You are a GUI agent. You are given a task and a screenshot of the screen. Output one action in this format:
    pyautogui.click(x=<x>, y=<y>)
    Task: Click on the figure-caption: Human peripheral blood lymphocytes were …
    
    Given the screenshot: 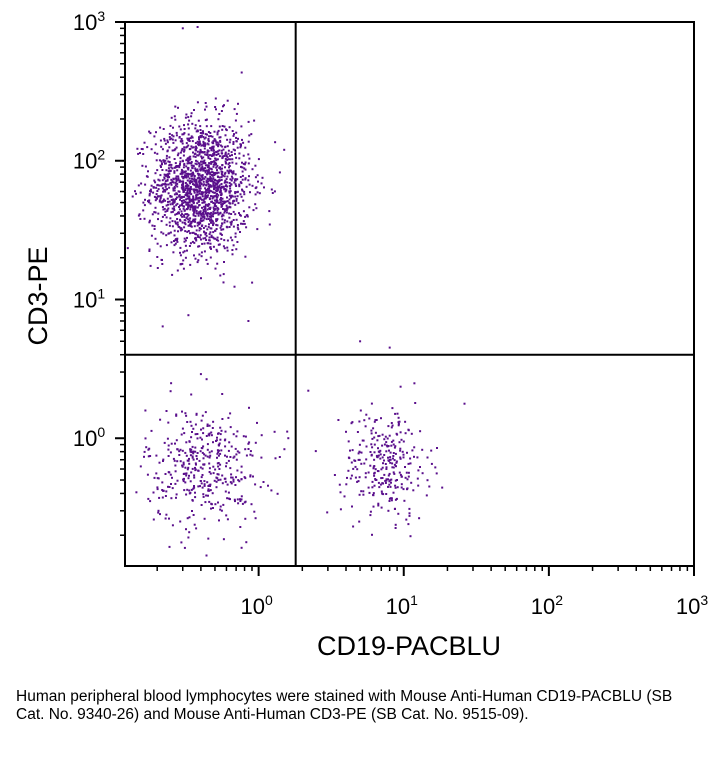 What is the action you would take?
    pyautogui.click(x=344, y=705)
    